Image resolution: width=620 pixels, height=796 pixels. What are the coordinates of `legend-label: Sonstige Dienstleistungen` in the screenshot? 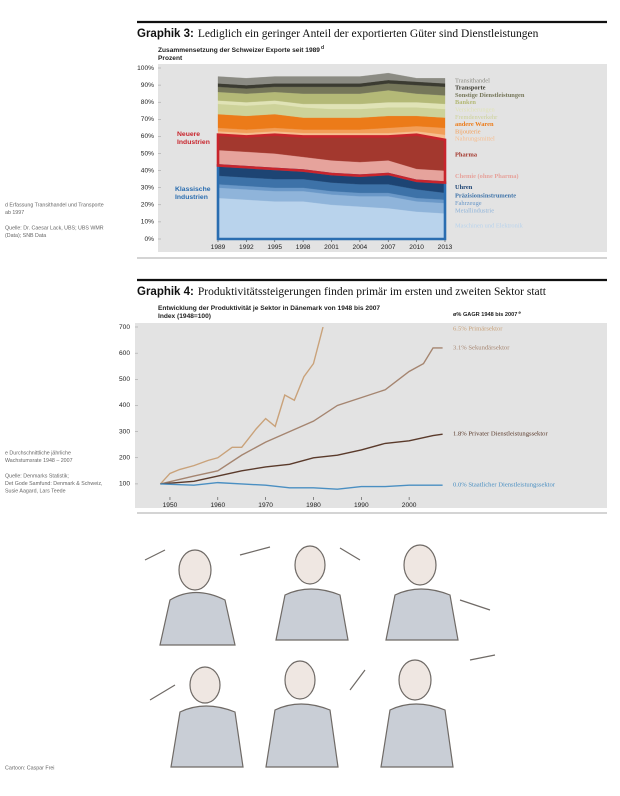 It's located at (490, 95).